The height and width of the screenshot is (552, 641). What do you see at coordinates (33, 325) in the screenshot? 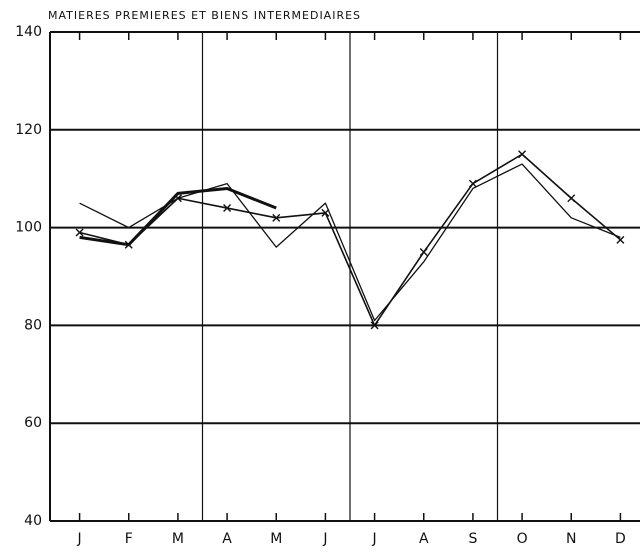
I see `y-tick-label: 80` at bounding box center [33, 325].